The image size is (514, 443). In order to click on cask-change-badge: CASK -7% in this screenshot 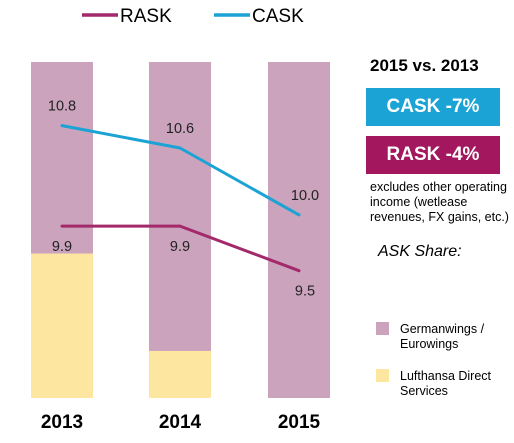, I will do `click(433, 107)`.